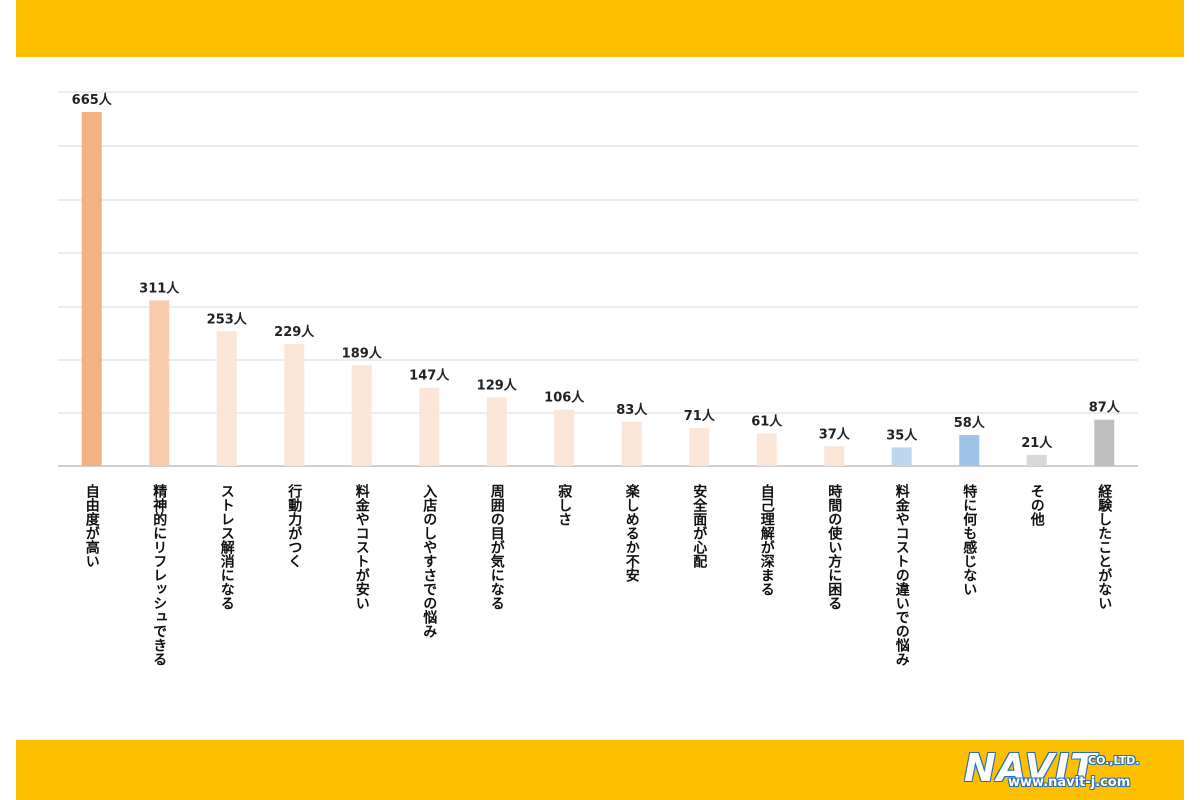 The width and height of the screenshot is (1200, 800). Describe the element at coordinates (699, 526) in the screenshot. I see `category-label: 安全面が心配` at that location.